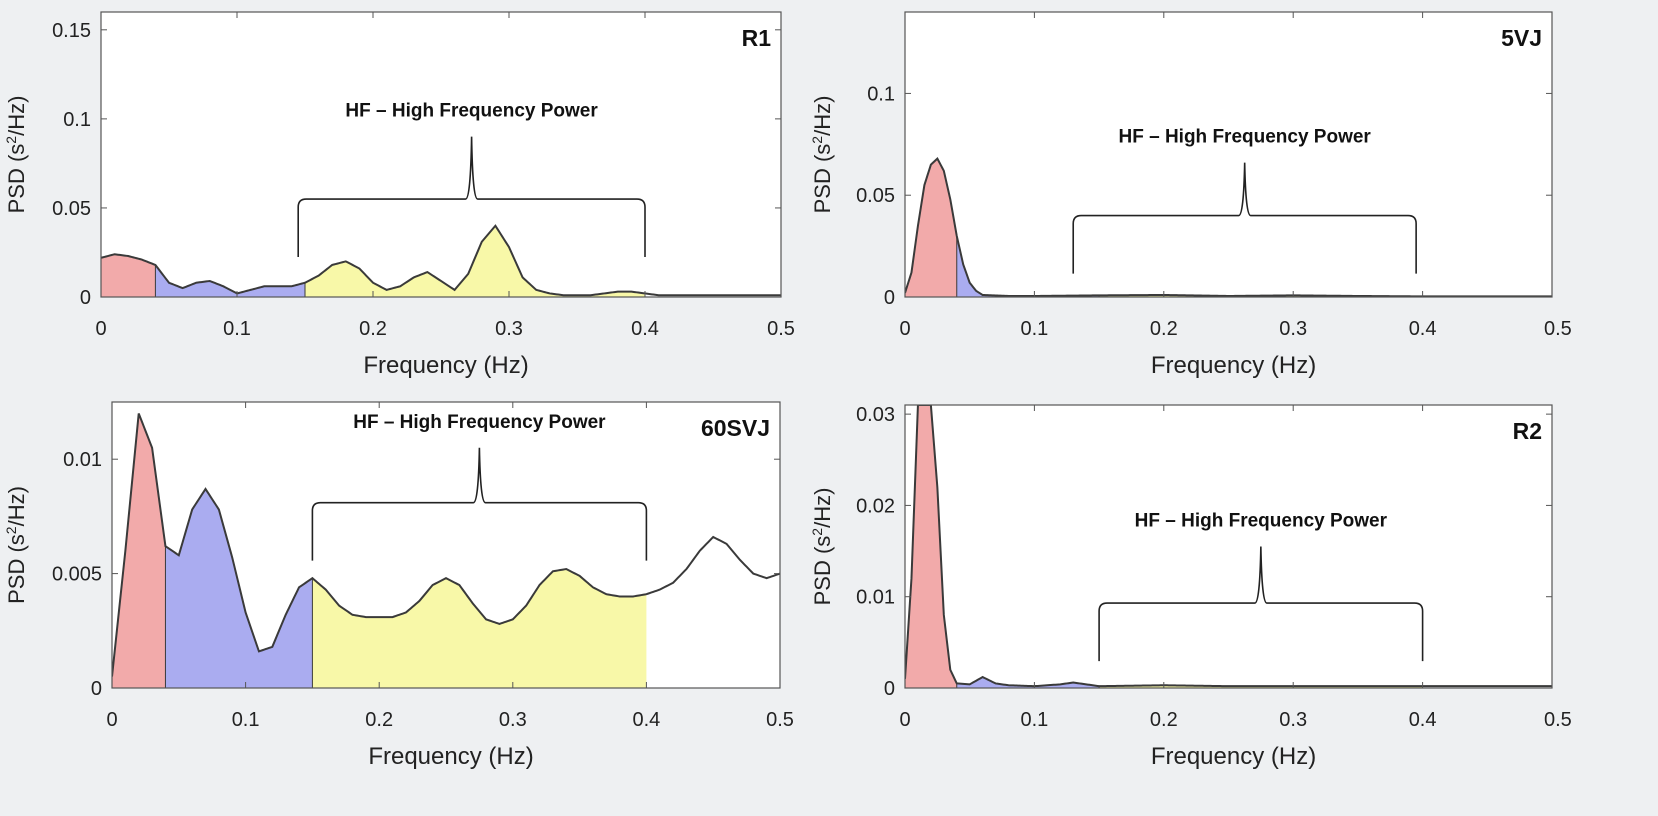 Image resolution: width=1658 pixels, height=816 pixels. What do you see at coordinates (71, 31) in the screenshot?
I see `y-tick-label: 0.15` at bounding box center [71, 31].